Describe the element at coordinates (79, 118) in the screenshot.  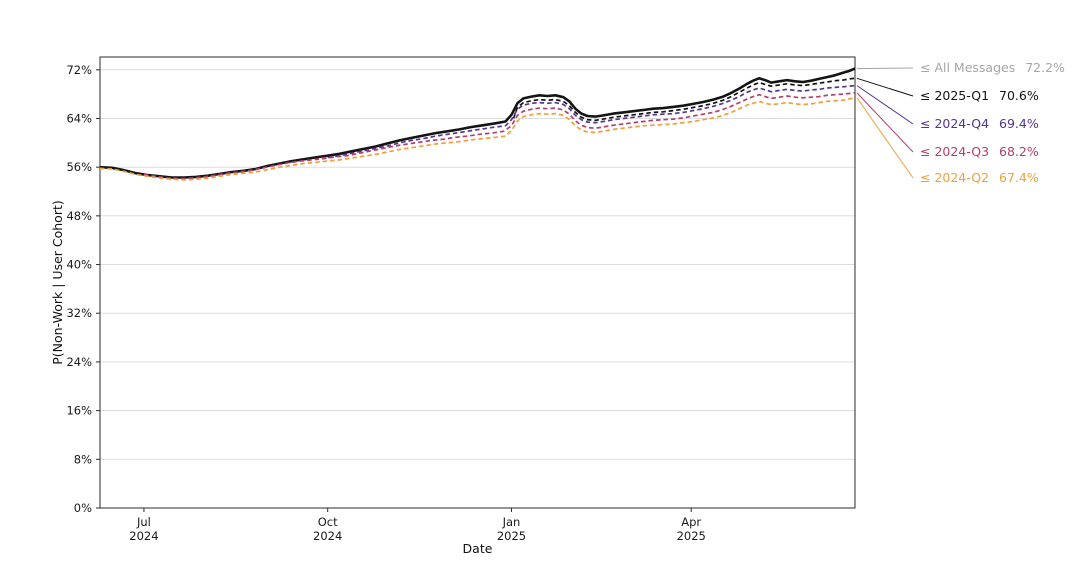
I see `y-tick-label: 64%` at that location.